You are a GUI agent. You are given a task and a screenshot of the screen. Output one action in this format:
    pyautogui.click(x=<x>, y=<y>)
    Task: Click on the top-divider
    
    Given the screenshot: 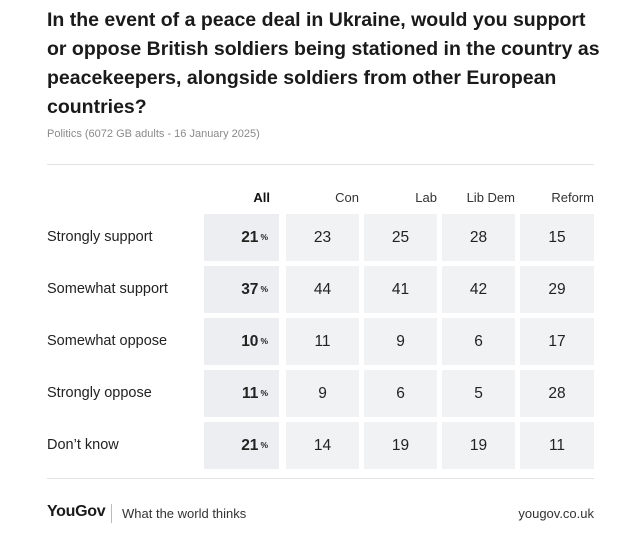 What is the action you would take?
    pyautogui.click(x=320, y=164)
    